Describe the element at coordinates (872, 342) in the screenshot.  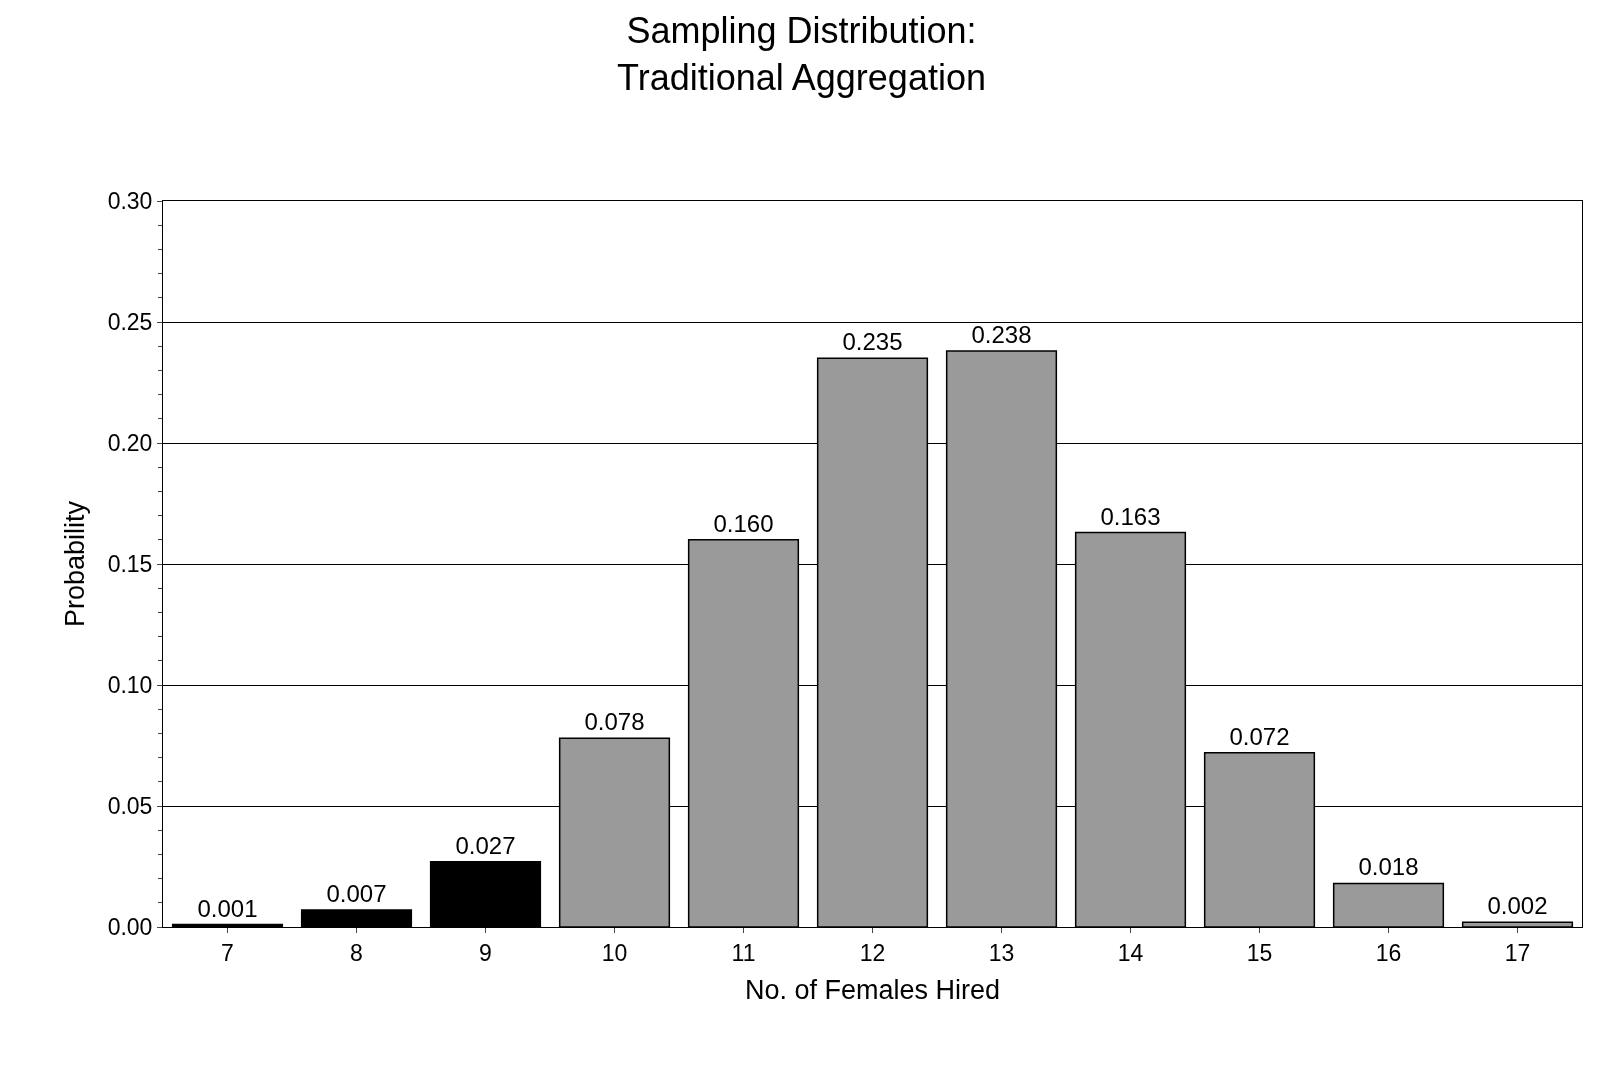
I see `data-label: 0.235` at that location.